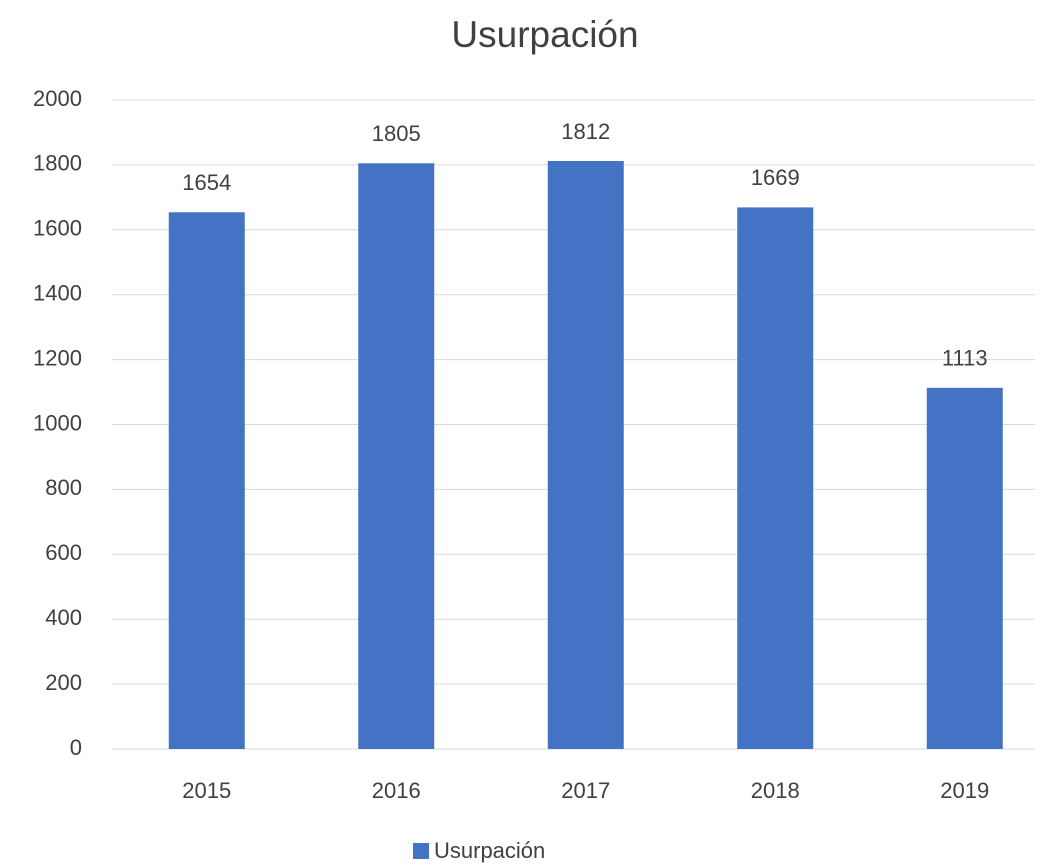  I want to click on y-tick-label: 800, so click(63, 487).